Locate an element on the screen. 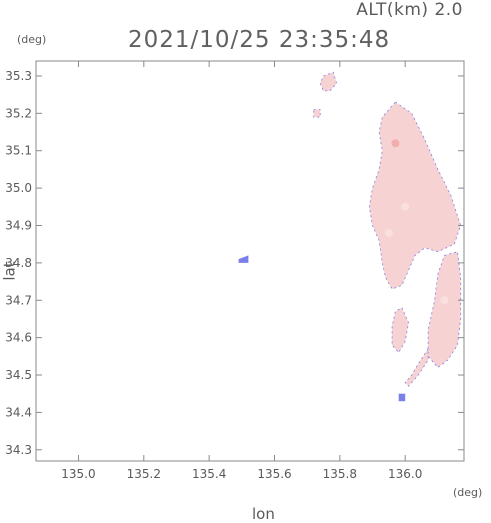  echo-region-main-band is located at coordinates (415, 195).